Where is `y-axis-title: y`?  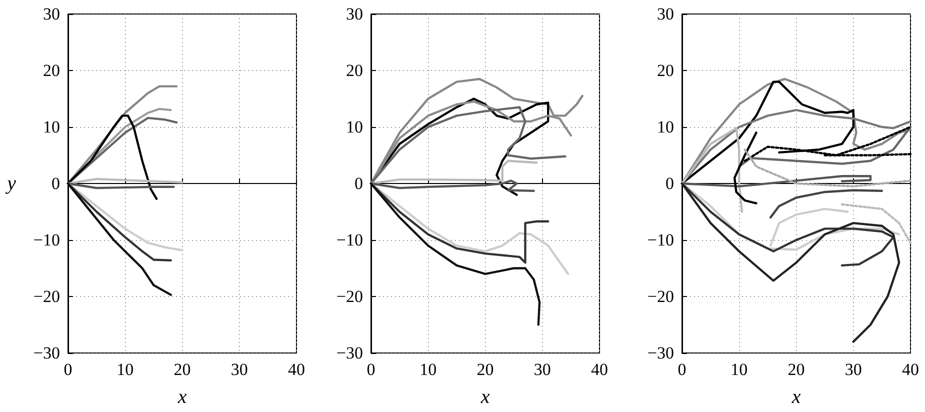
y-axis-title: y is located at coordinates (10, 183).